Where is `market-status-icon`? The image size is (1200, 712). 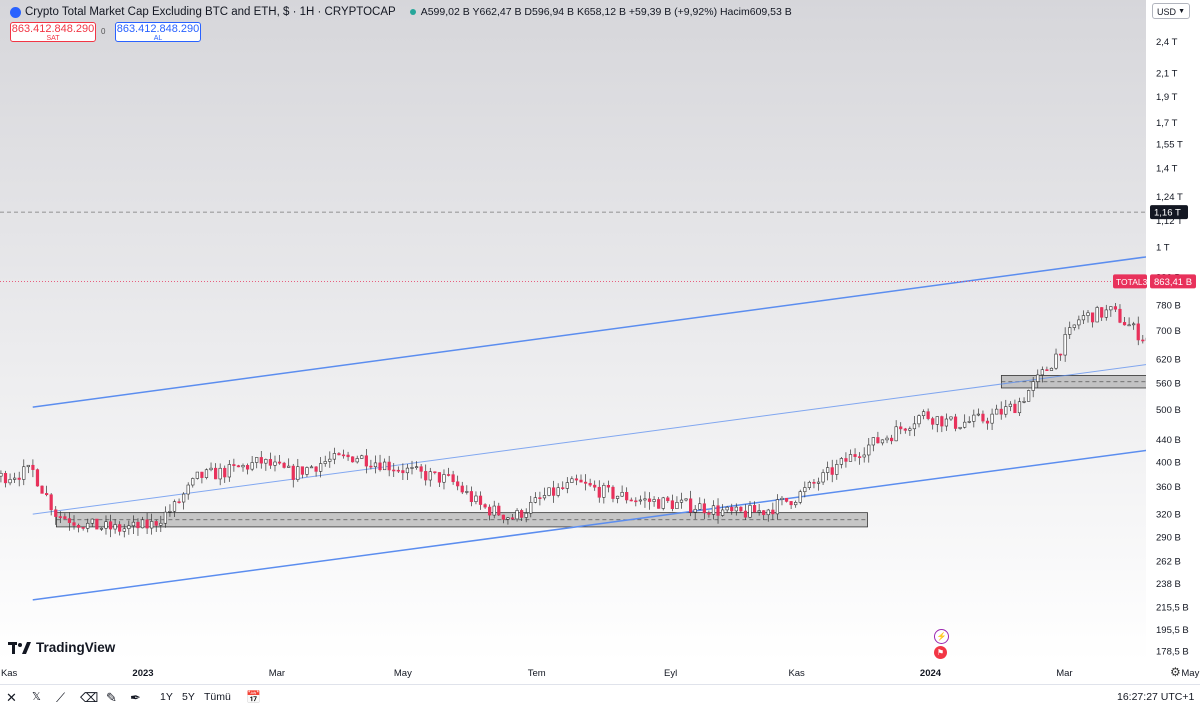 market-status-icon is located at coordinates (412, 12).